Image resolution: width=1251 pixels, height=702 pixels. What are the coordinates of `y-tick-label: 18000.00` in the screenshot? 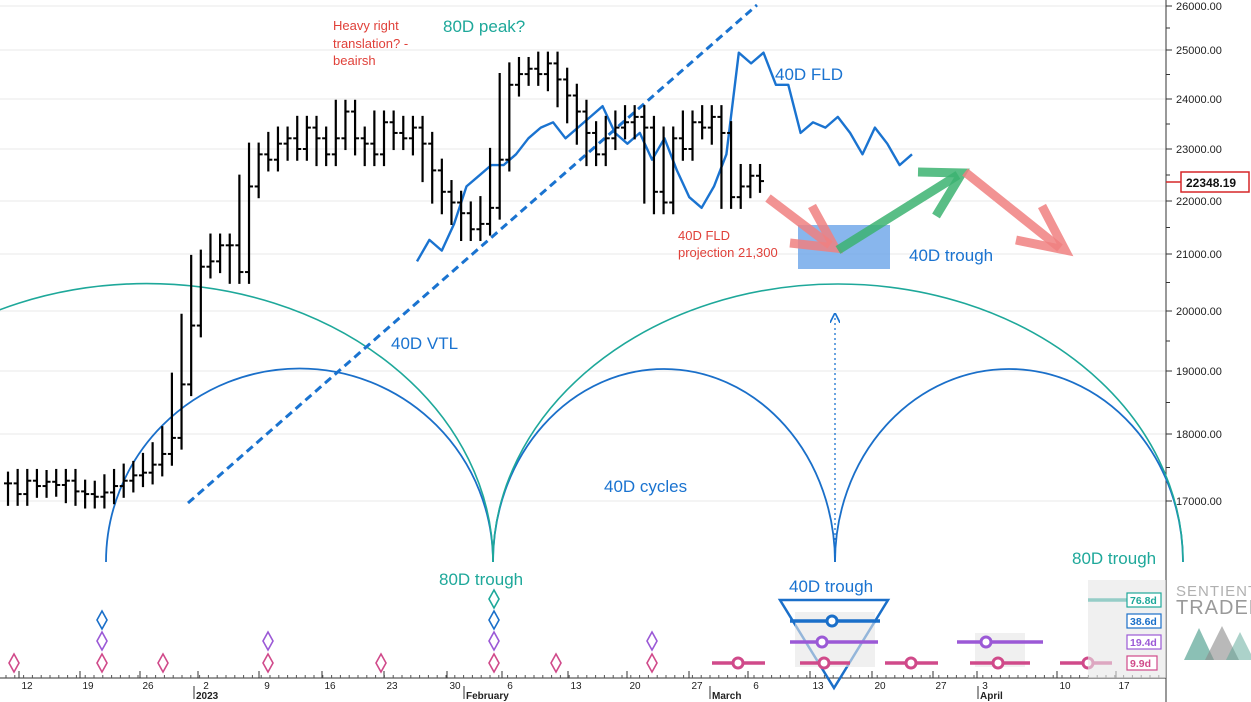 It's located at (1199, 435).